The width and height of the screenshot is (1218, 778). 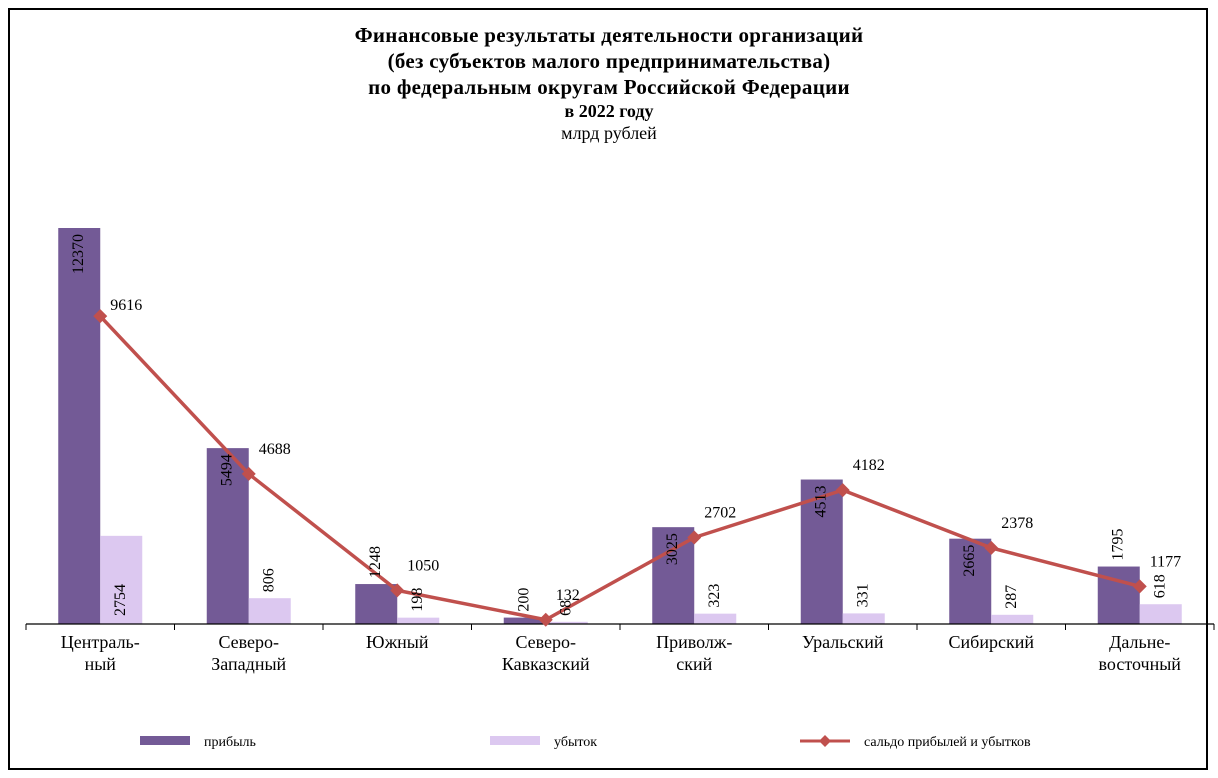 What do you see at coordinates (268, 580) in the screenshot?
I see `data-label-loss: 806` at bounding box center [268, 580].